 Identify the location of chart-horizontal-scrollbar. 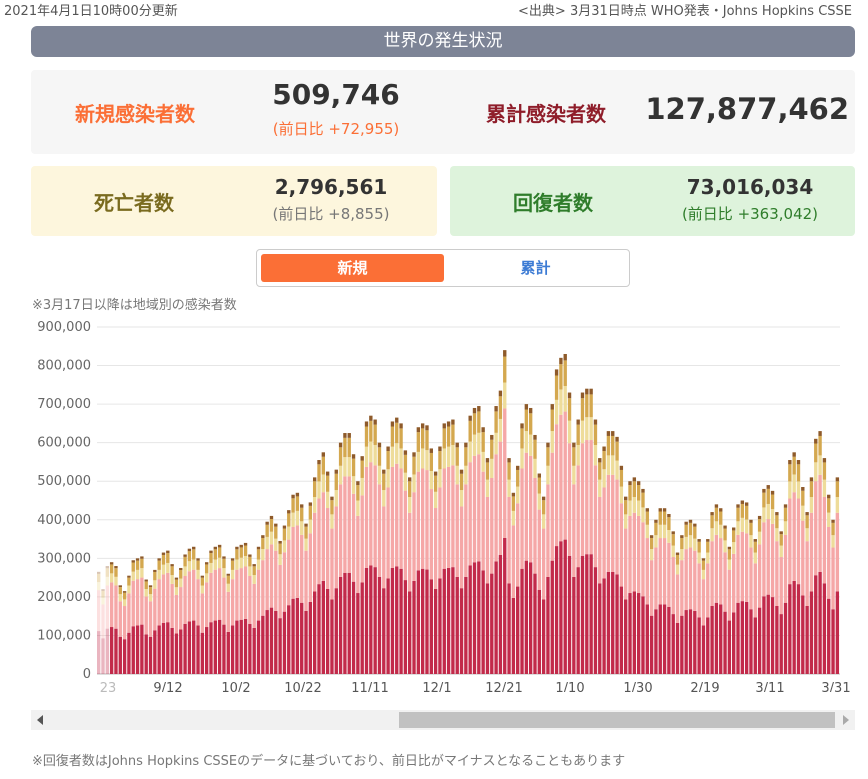
(443, 720).